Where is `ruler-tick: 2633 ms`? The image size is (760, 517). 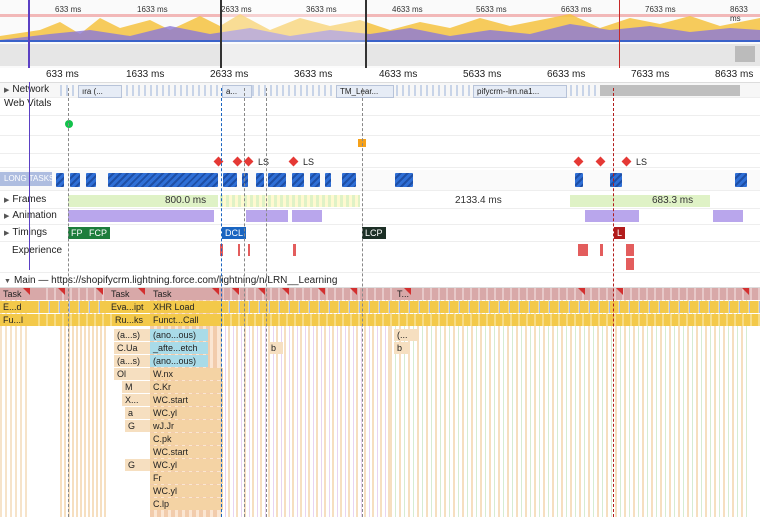 ruler-tick: 2633 ms is located at coordinates (229, 74).